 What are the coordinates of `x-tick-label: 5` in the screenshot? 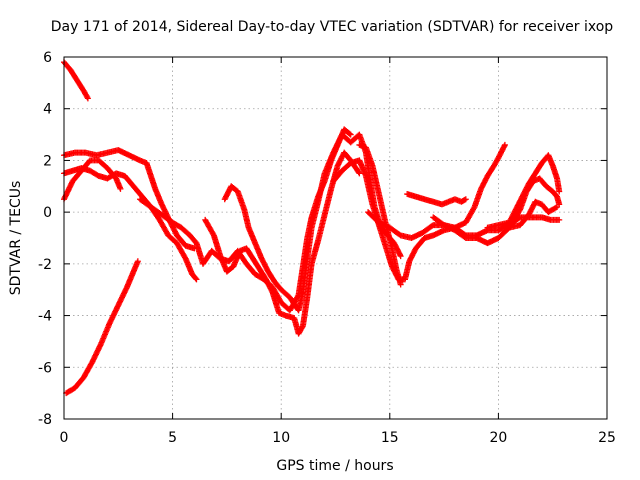 It's located at (172, 438).